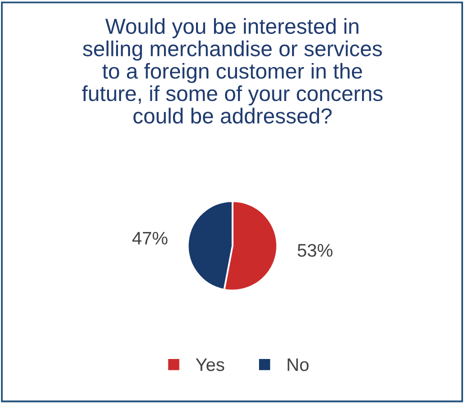  I want to click on legend-label: No, so click(298, 365).